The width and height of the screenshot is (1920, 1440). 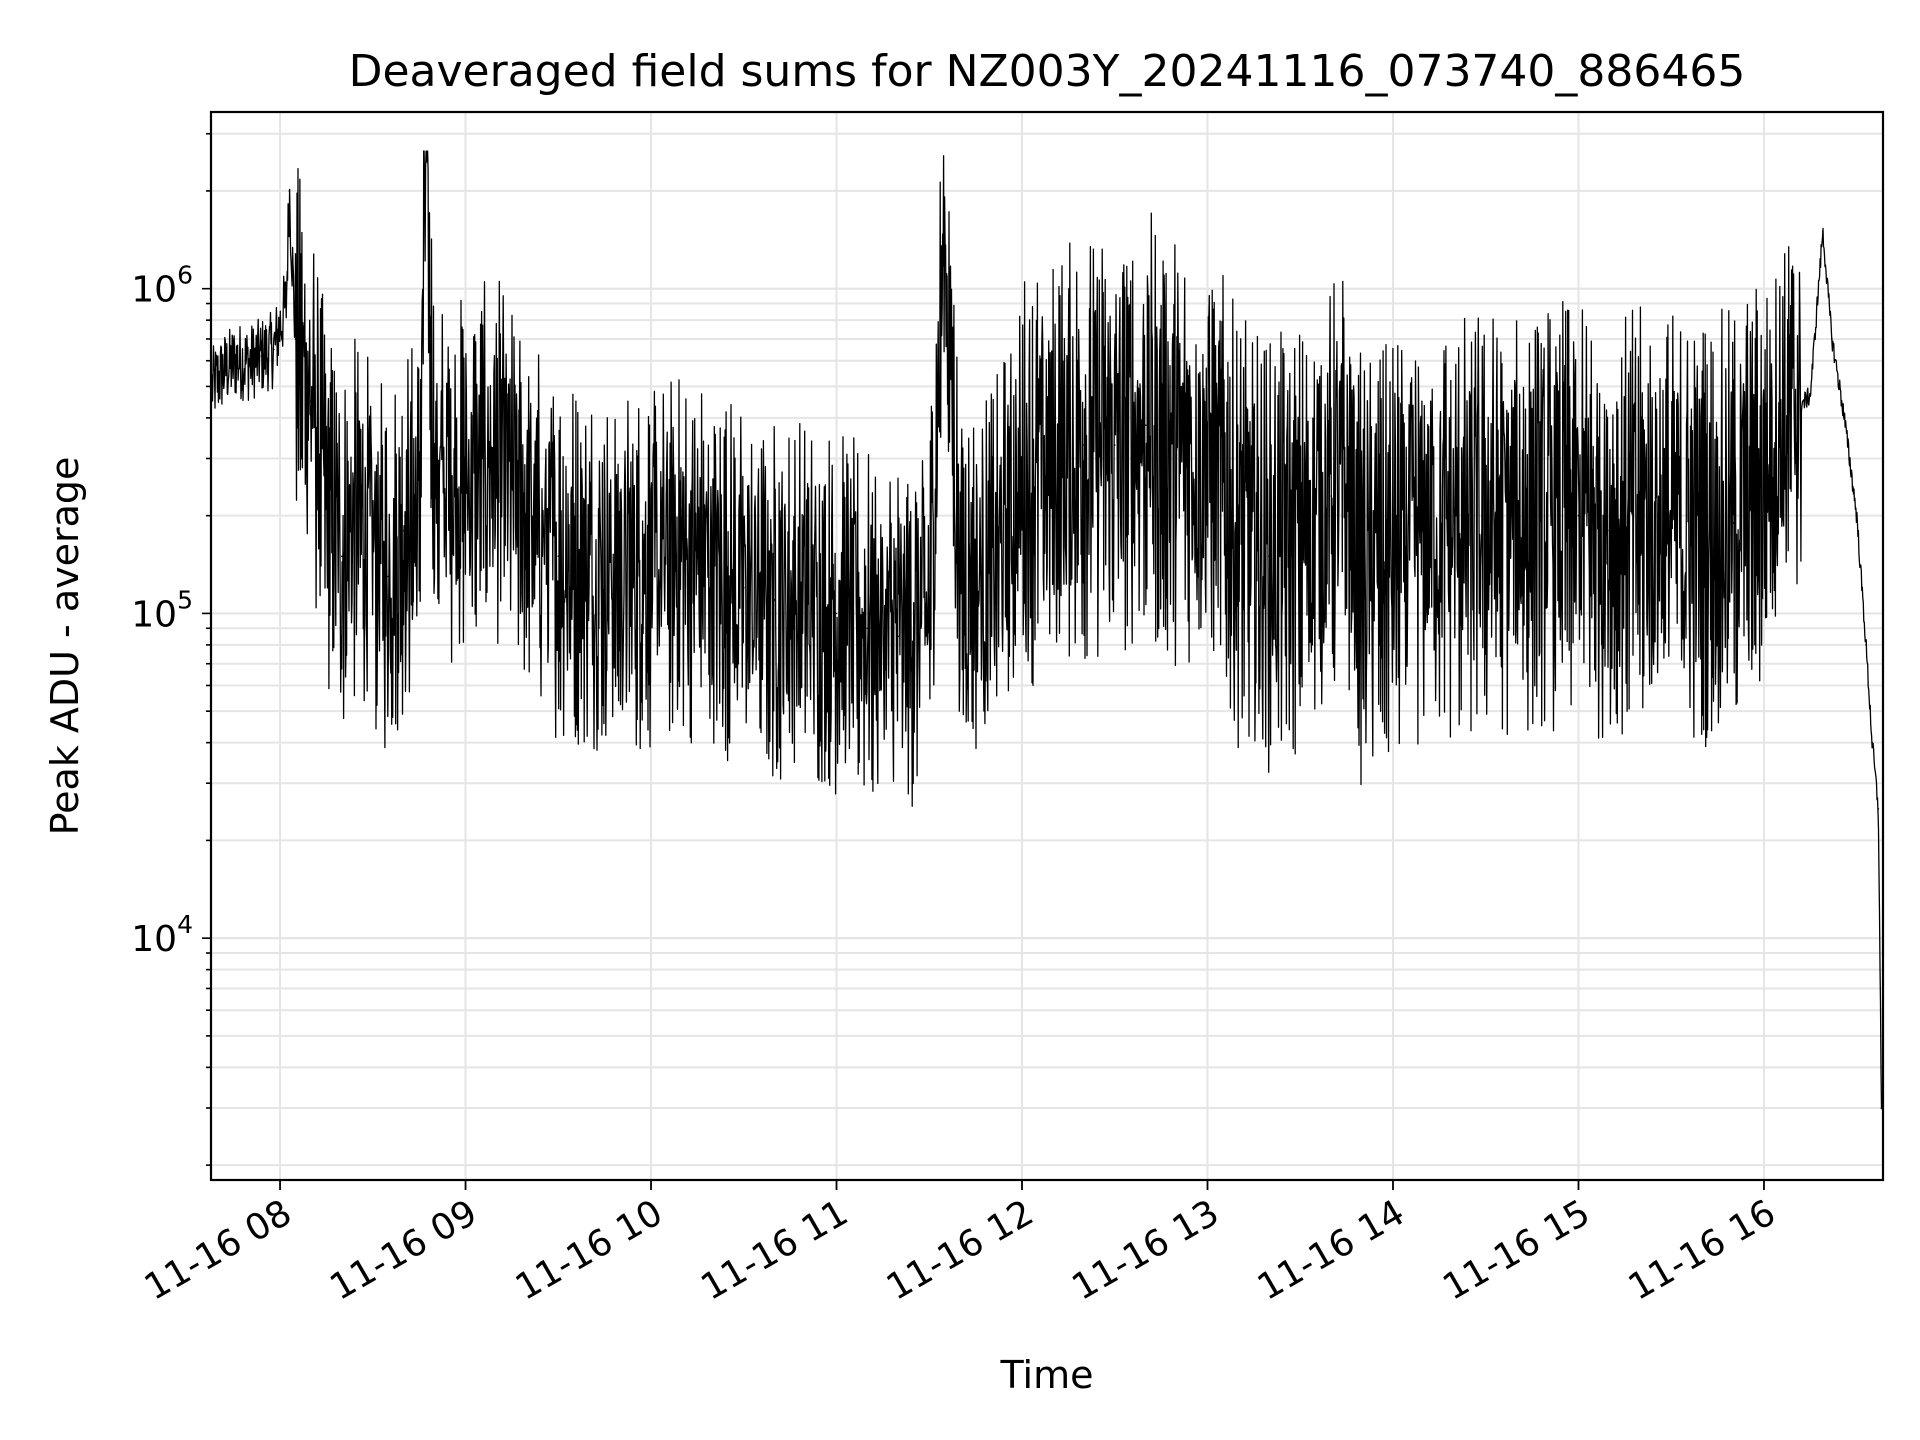 I want to click on y-tick-label: 10⁶, so click(x=162, y=286).